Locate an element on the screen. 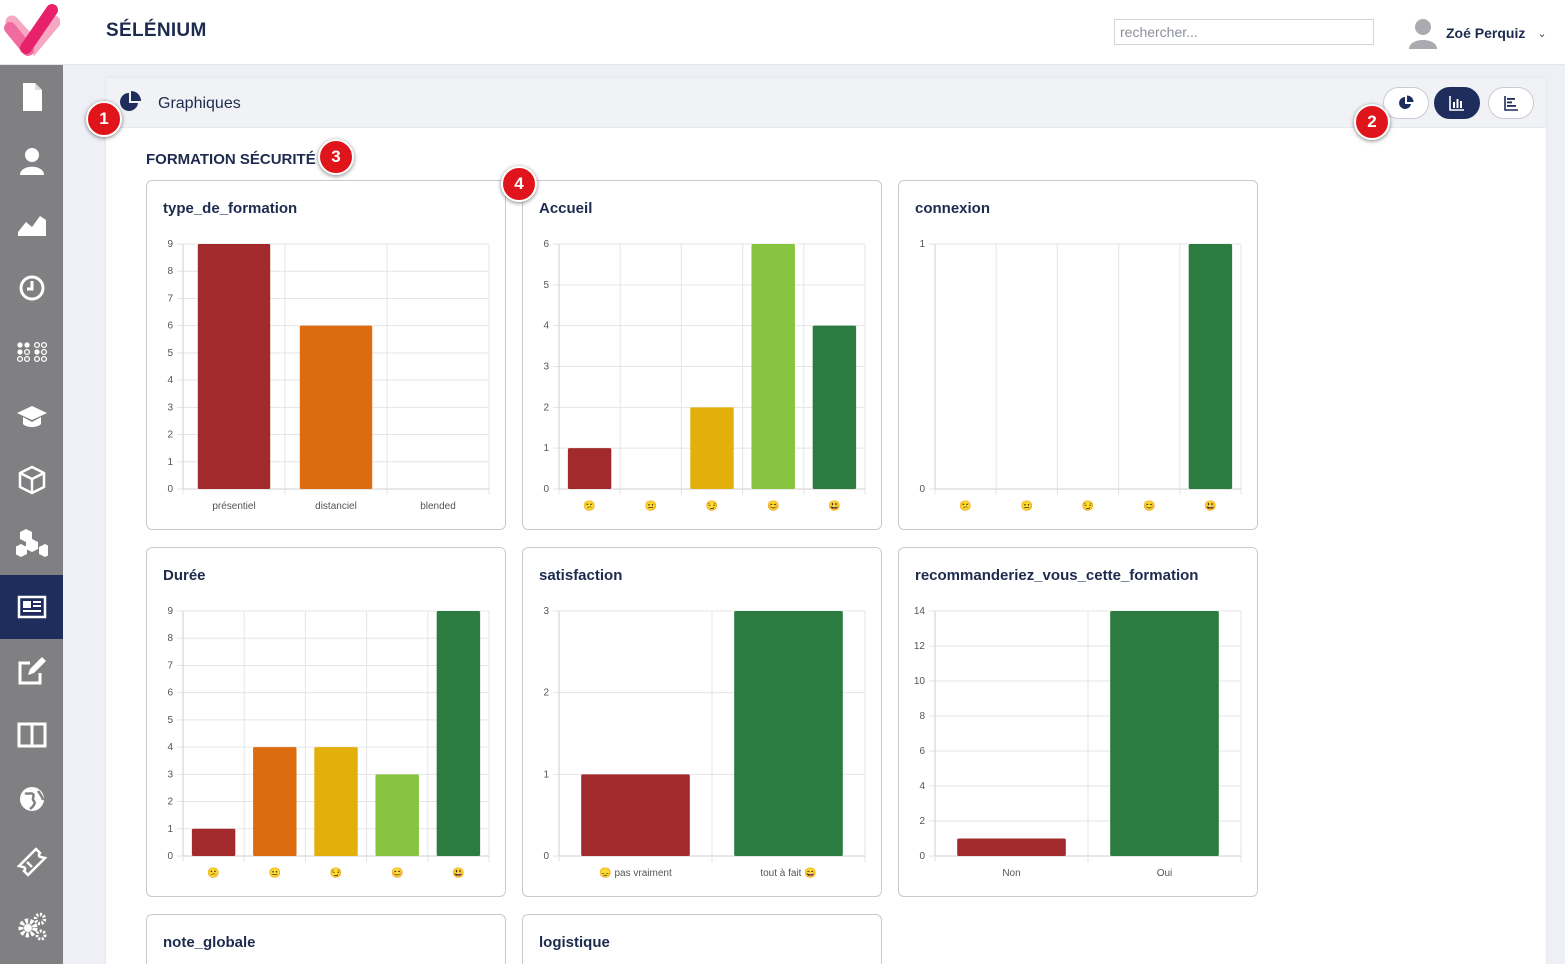 Image resolution: width=1565 pixels, height=964 pixels. sidebar-item-users is located at coordinates (31, 161).